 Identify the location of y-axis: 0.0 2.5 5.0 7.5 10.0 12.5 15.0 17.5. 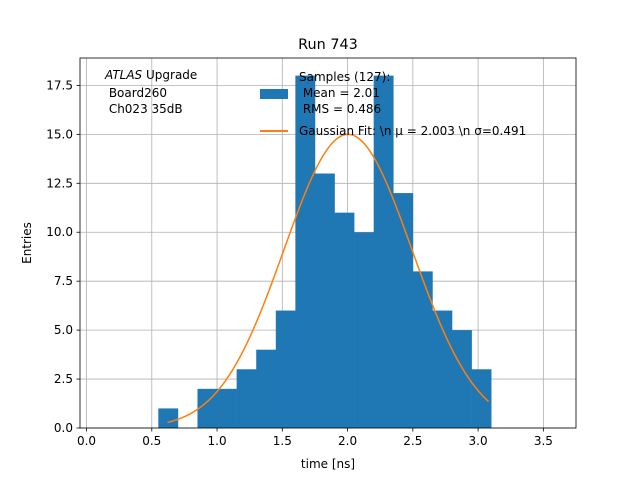
(63, 256).